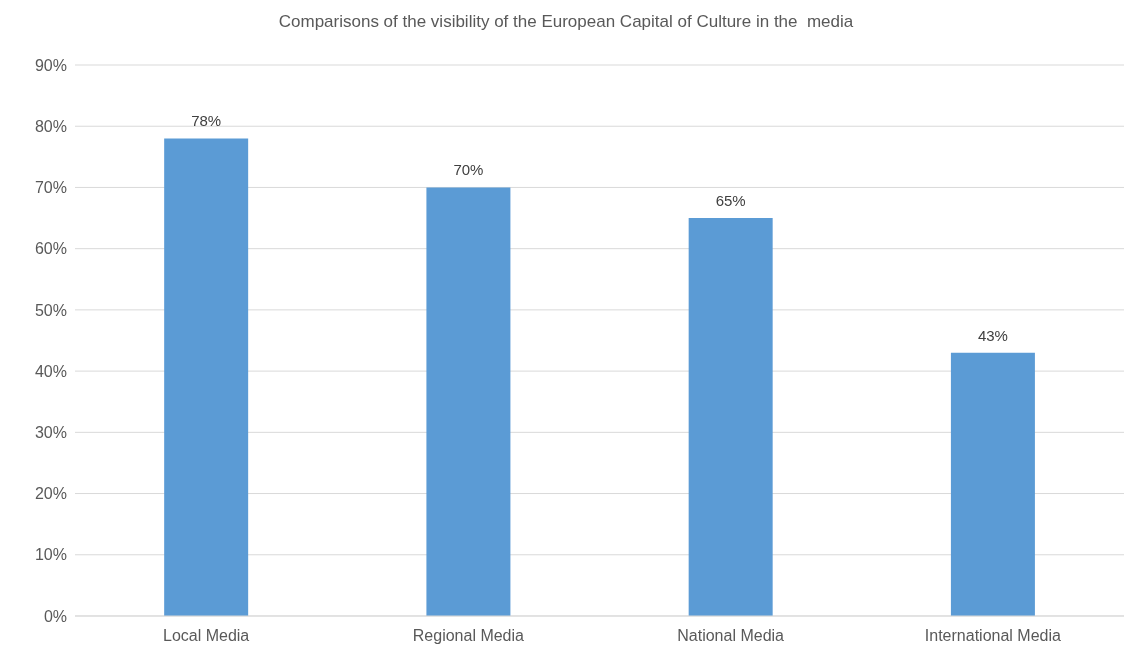  I want to click on data-label: 70%, so click(468, 170).